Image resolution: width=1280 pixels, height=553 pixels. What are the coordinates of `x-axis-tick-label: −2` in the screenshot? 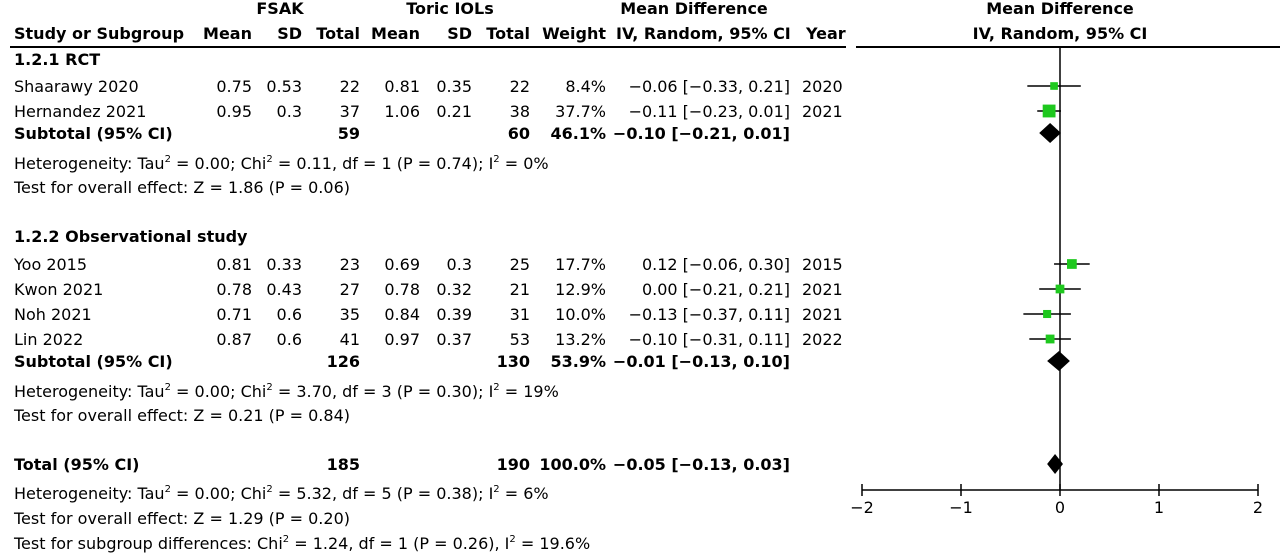 It's located at (862, 507).